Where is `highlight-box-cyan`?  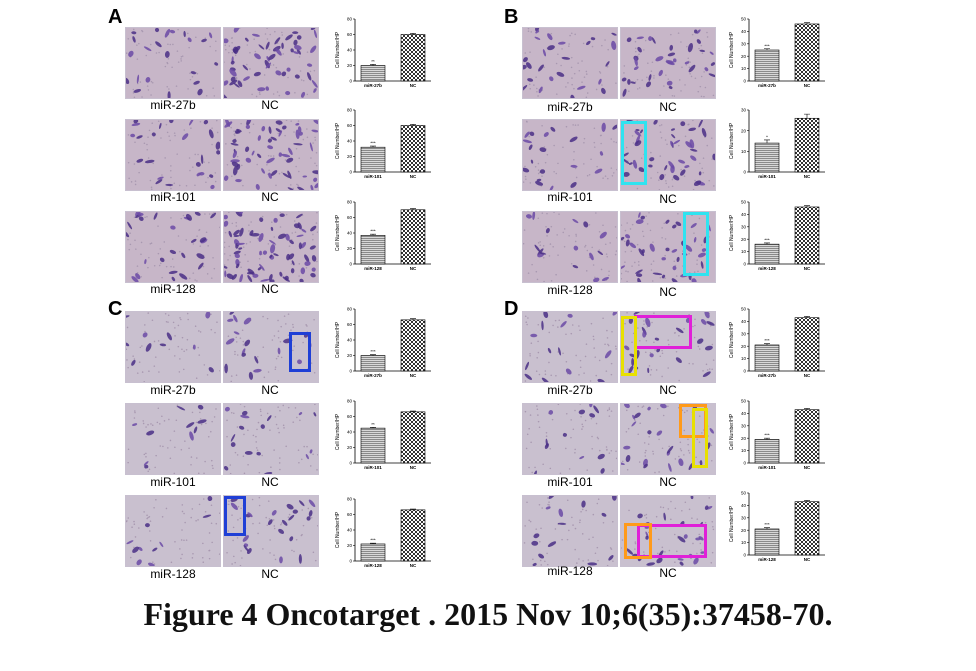
highlight-box-cyan is located at coordinates (634, 153).